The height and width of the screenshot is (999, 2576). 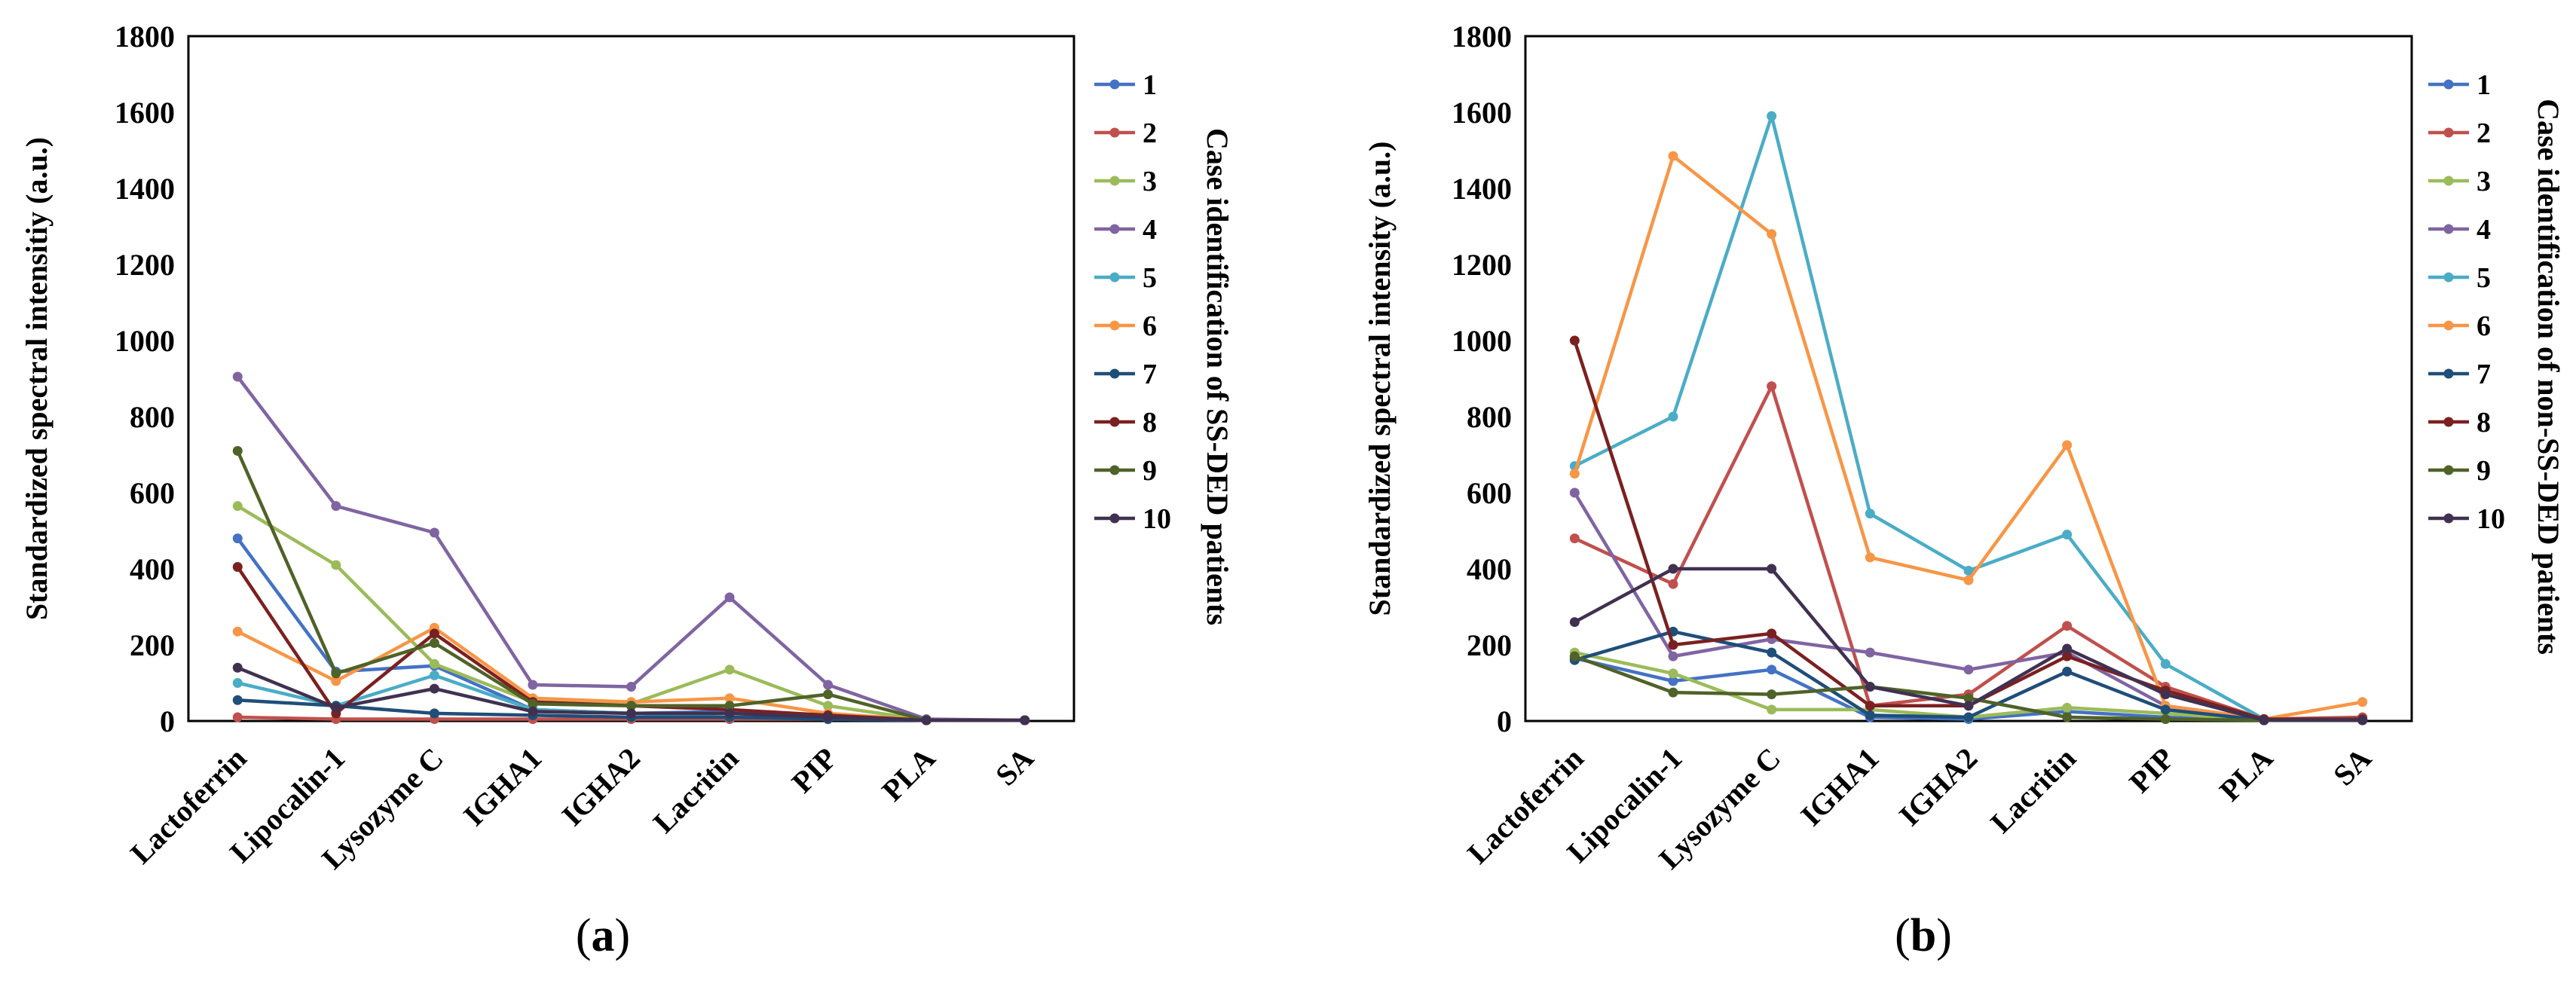 I want to click on legend-label-5: 5, so click(x=1150, y=278).